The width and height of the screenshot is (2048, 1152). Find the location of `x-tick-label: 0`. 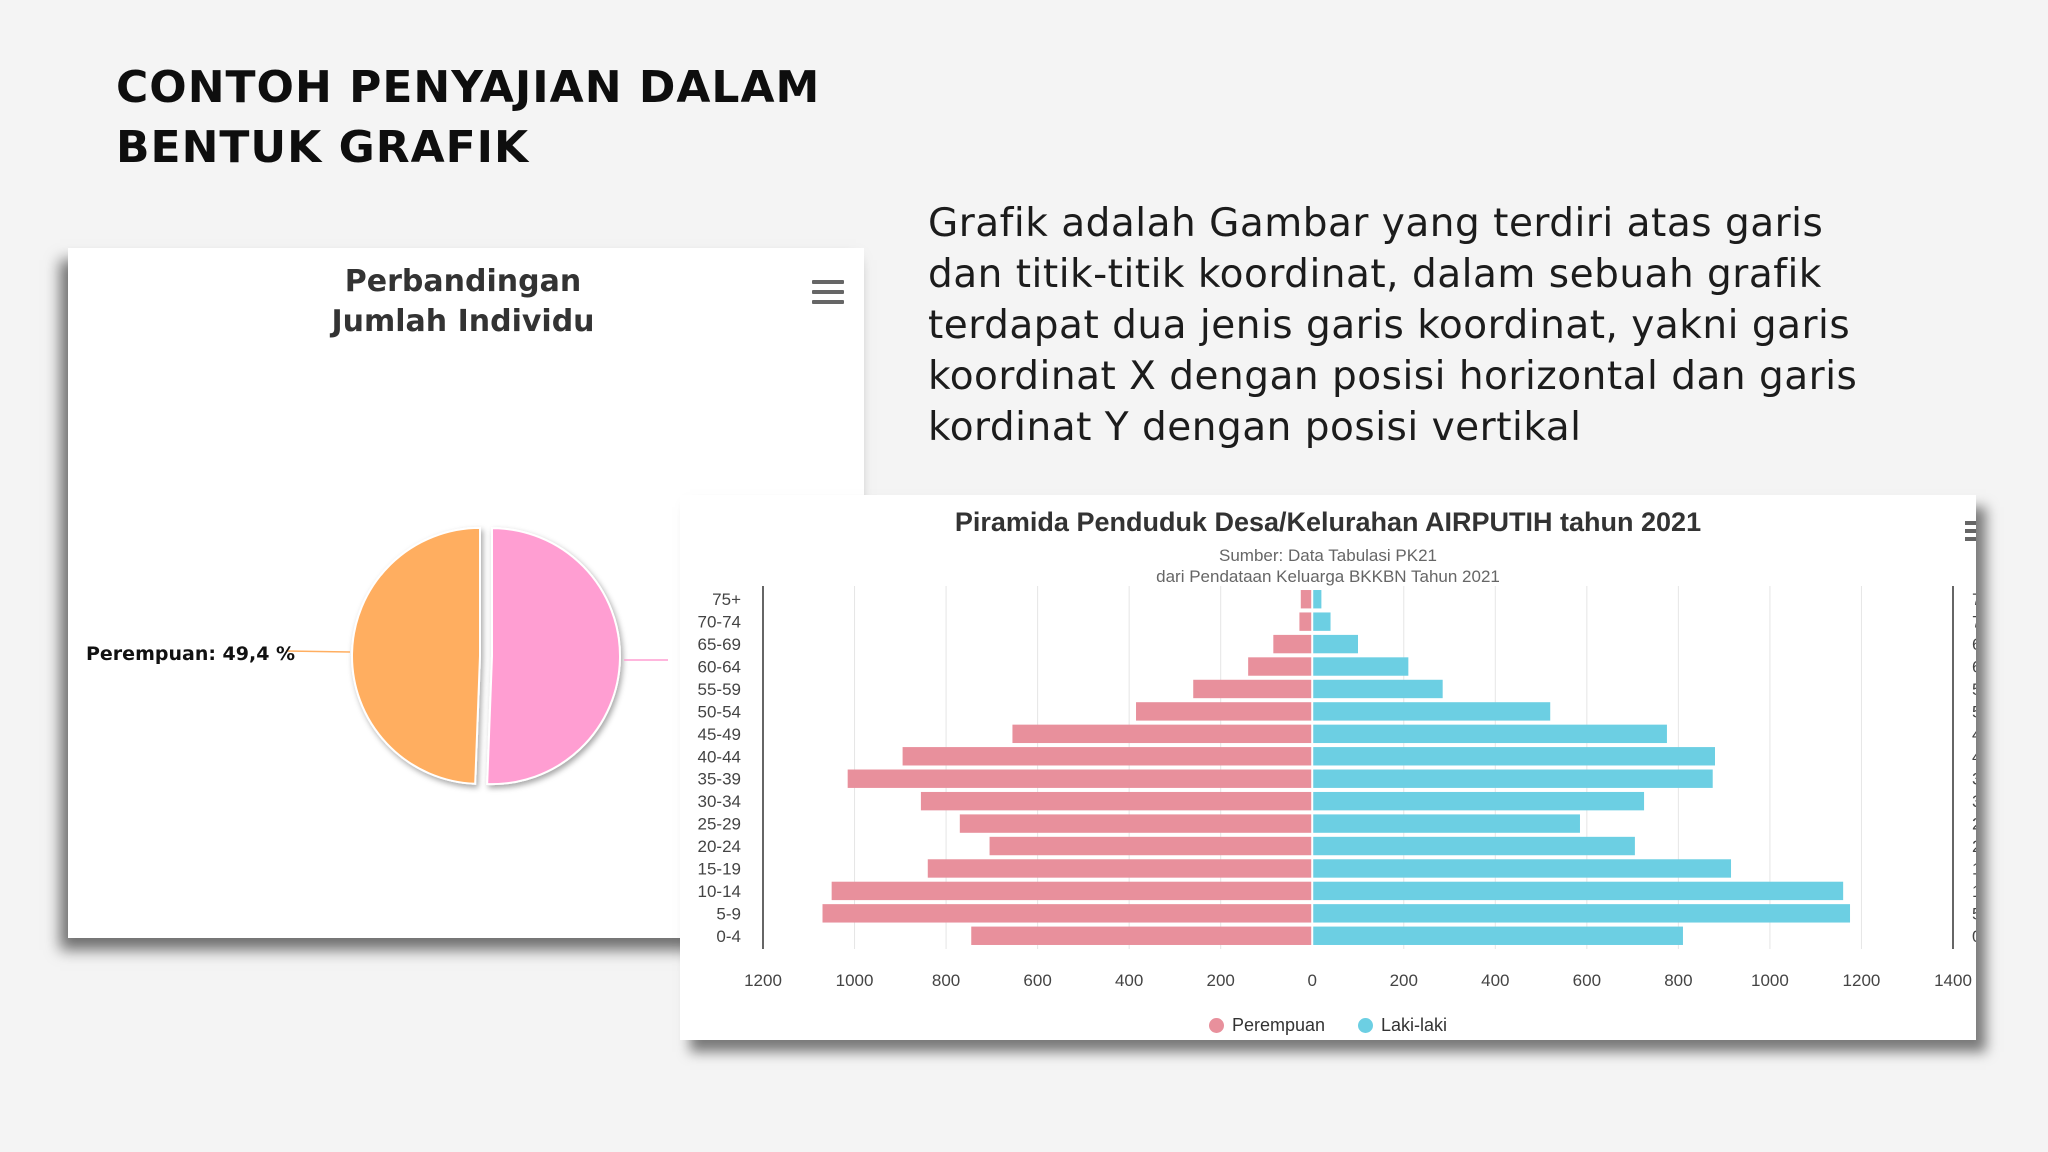

x-tick-label: 0 is located at coordinates (1311, 980).